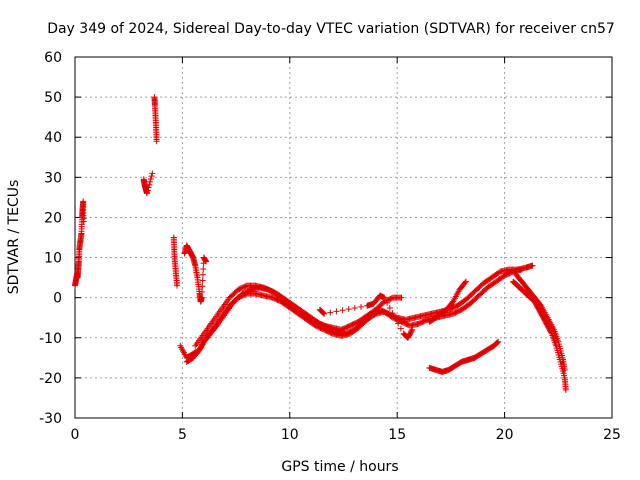  Describe the element at coordinates (50, 379) in the screenshot. I see `y-tick-label: -20` at that location.